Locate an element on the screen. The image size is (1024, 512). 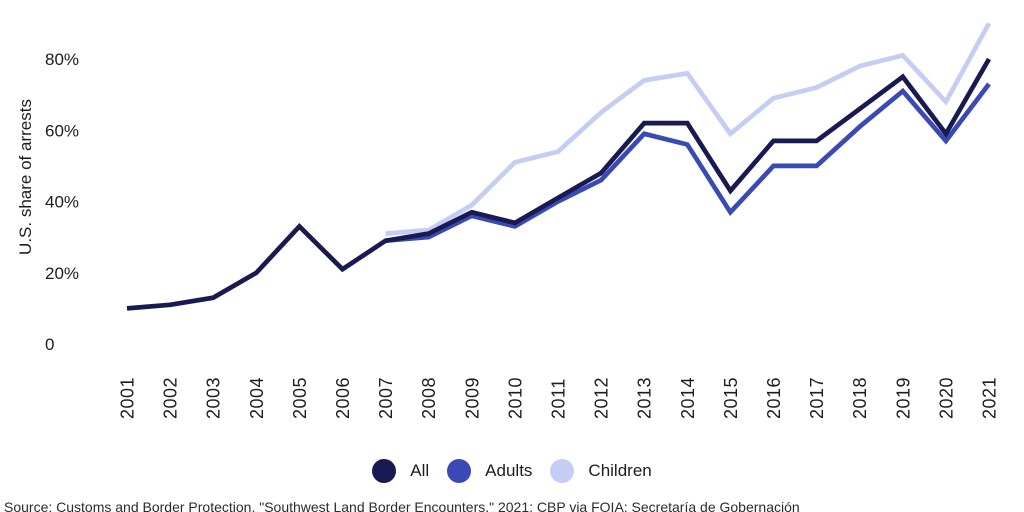
x-tick-label-2013: 2013 is located at coordinates (645, 398).